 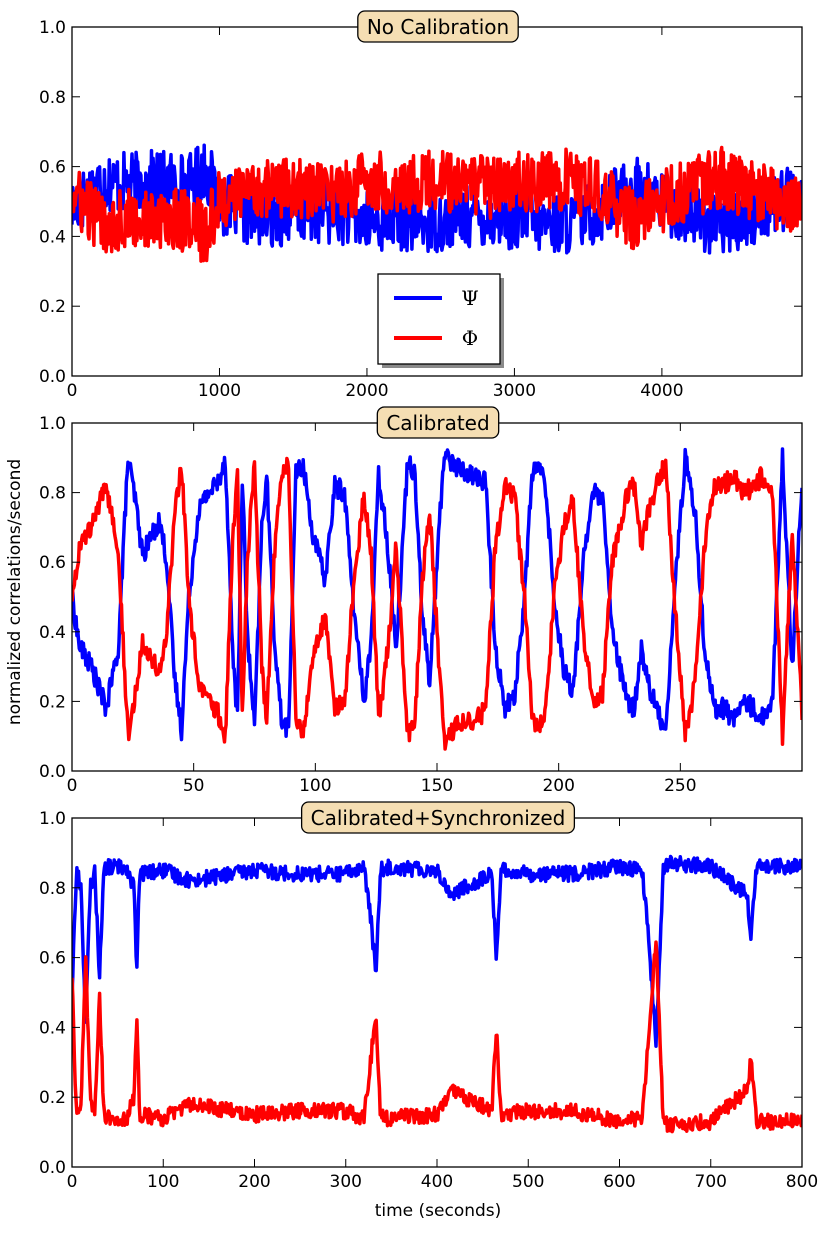 What do you see at coordinates (437, 1182) in the screenshot?
I see `x-tick-label: 400` at bounding box center [437, 1182].